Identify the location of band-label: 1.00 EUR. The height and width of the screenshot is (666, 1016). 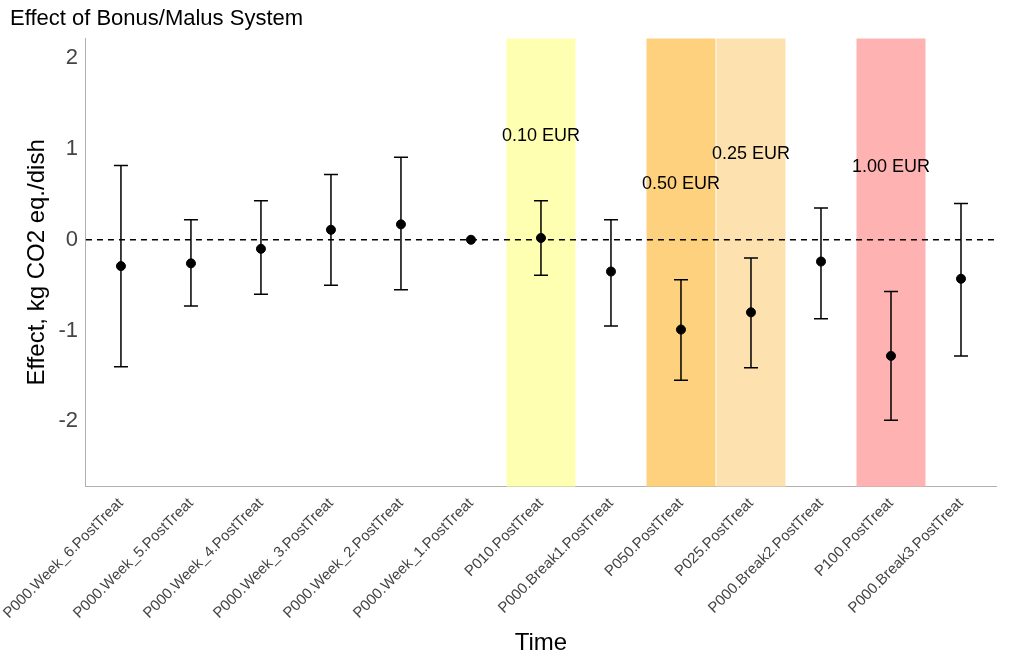
(891, 166).